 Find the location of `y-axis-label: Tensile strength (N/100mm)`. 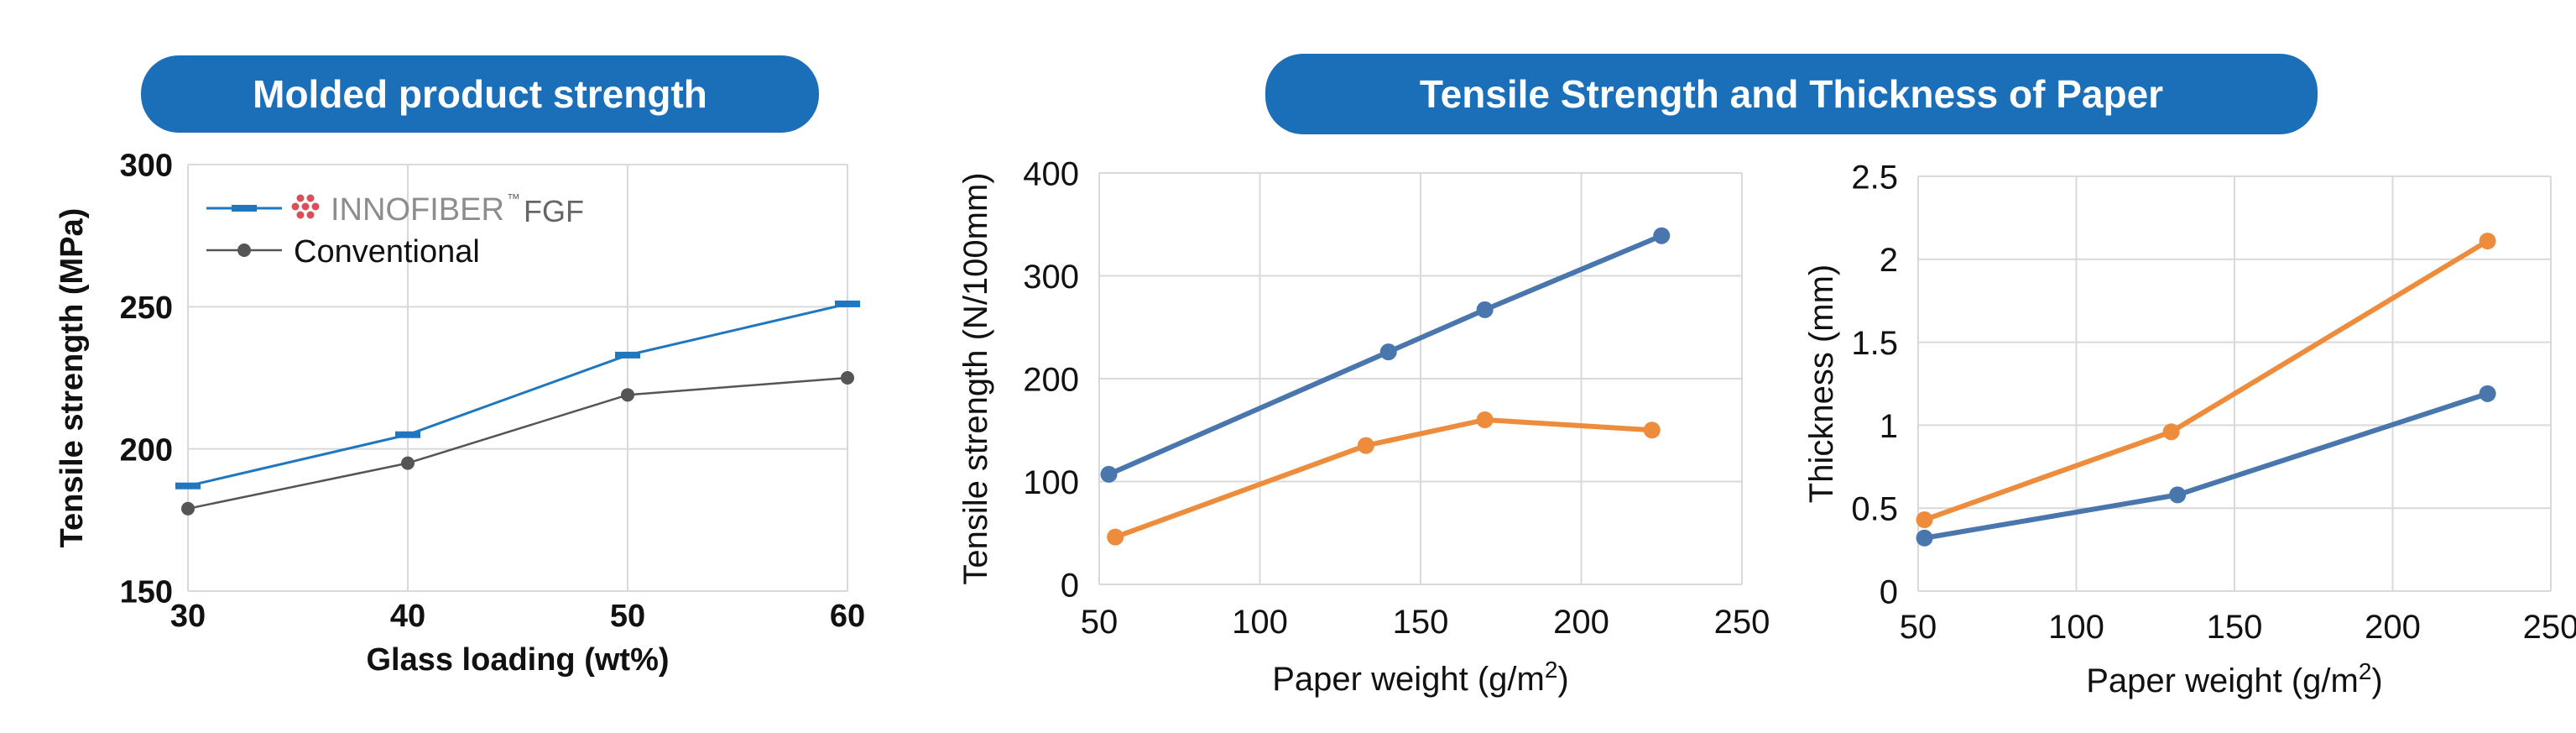

y-axis-label: Tensile strength (N/100mm) is located at coordinates (975, 378).